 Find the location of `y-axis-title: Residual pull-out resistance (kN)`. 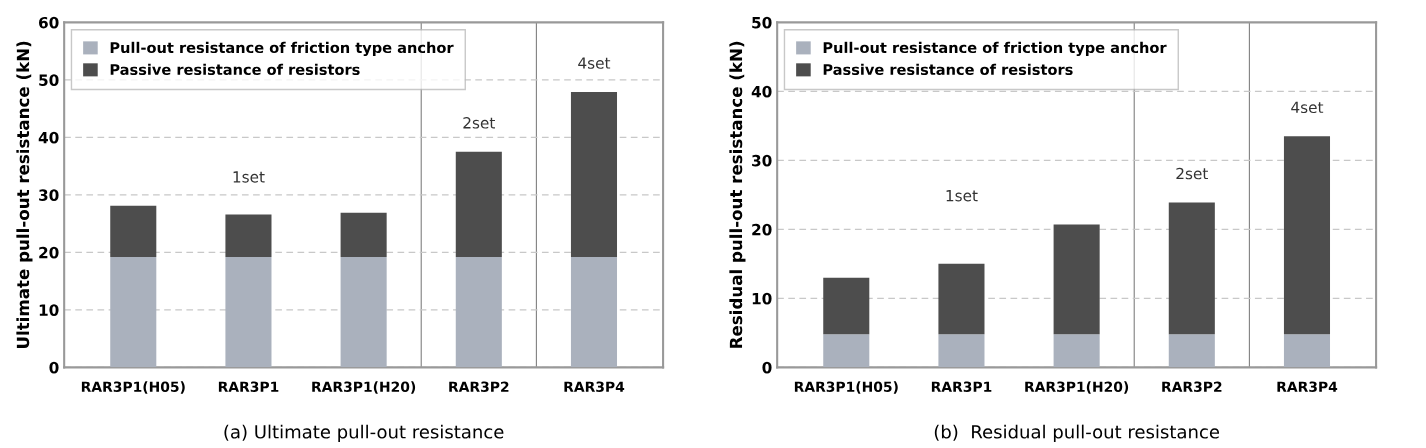

y-axis-title: Residual pull-out resistance (kN) is located at coordinates (737, 194).